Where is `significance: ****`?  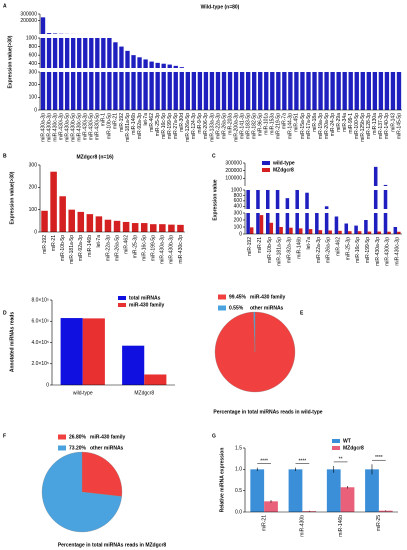
significance: **** is located at coordinates (264, 461).